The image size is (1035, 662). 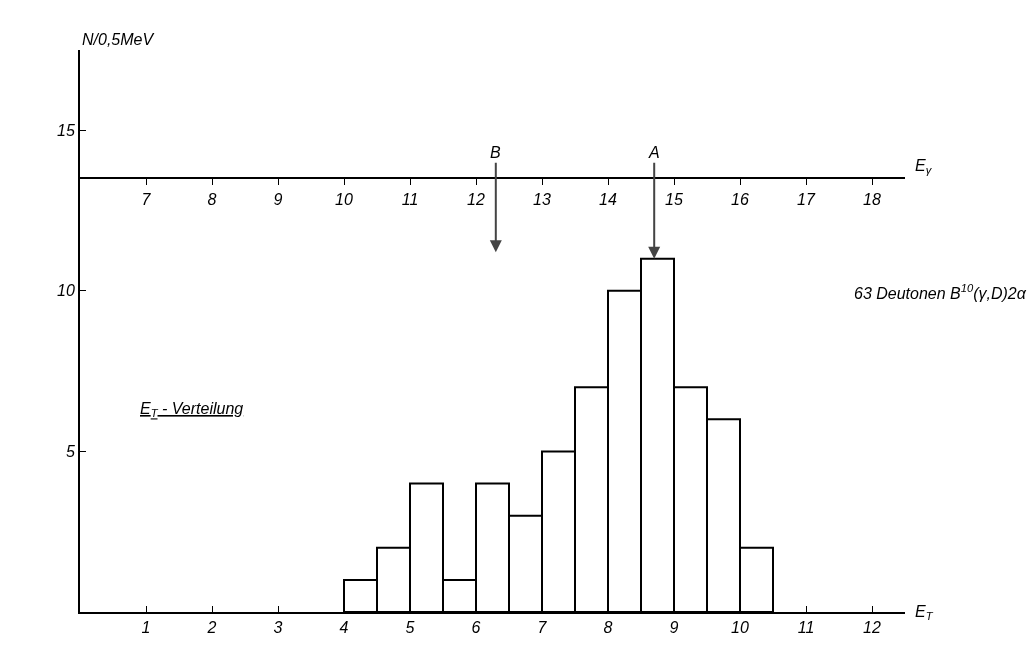 I want to click on x2-tick-label: 14, so click(x=608, y=199).